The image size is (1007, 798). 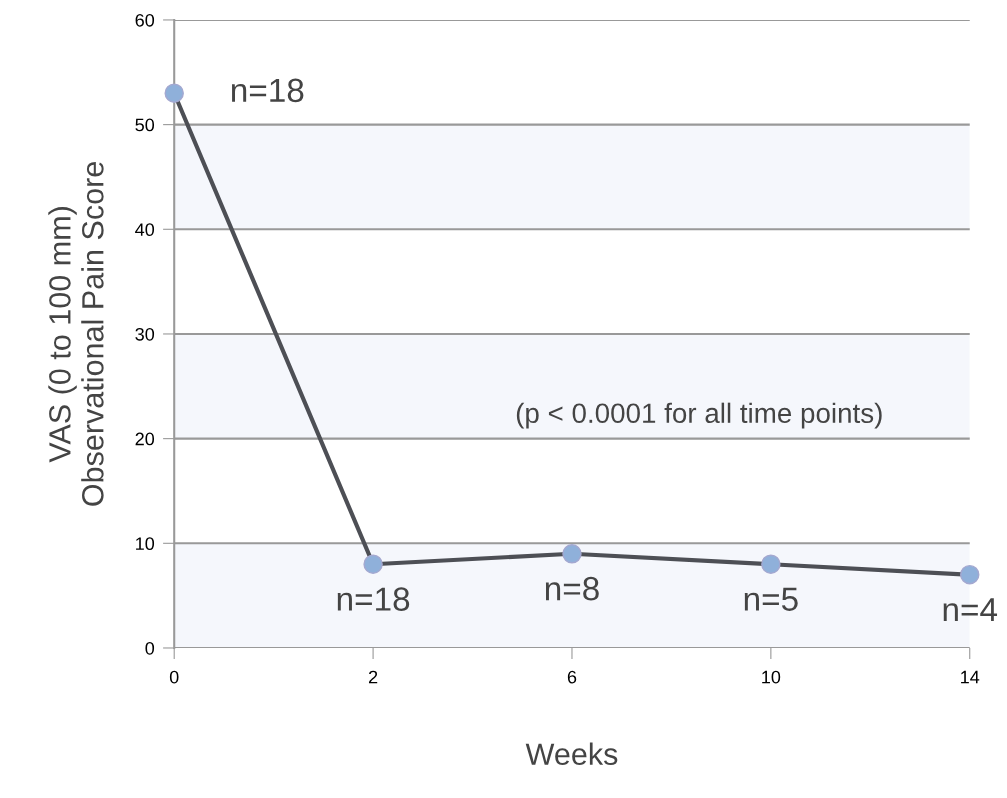 What do you see at coordinates (145, 544) in the screenshot?
I see `y-tick-label: 10` at bounding box center [145, 544].